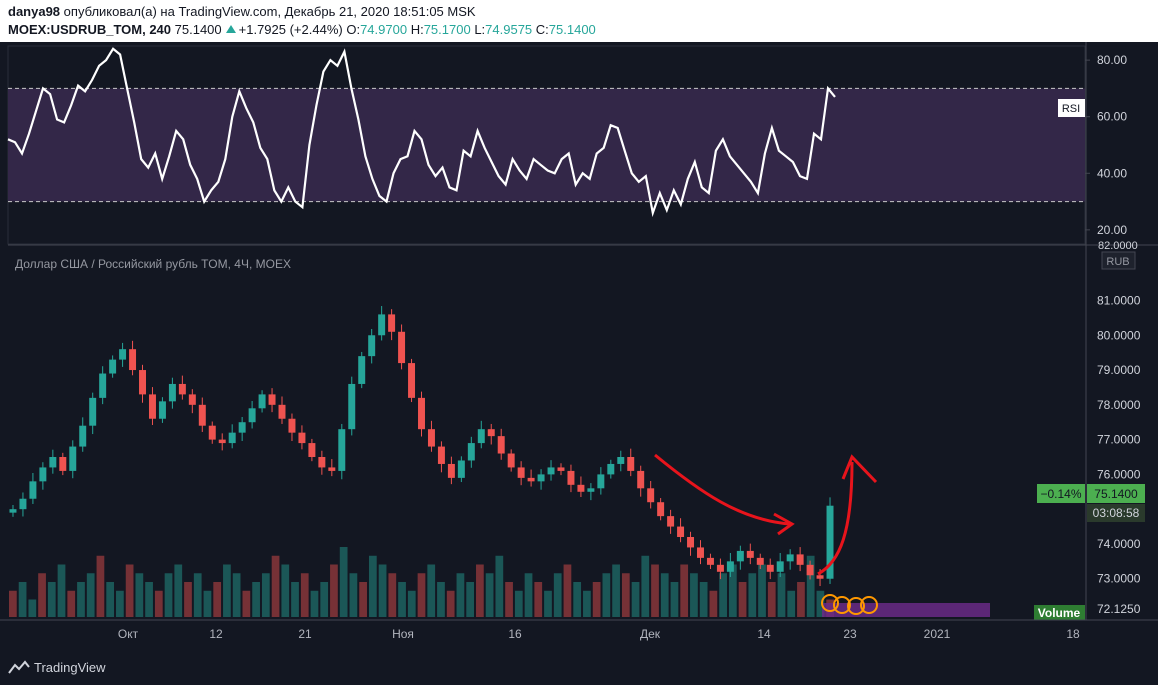  Describe the element at coordinates (70, 667) in the screenshot. I see `brand-name: TradingView` at that location.